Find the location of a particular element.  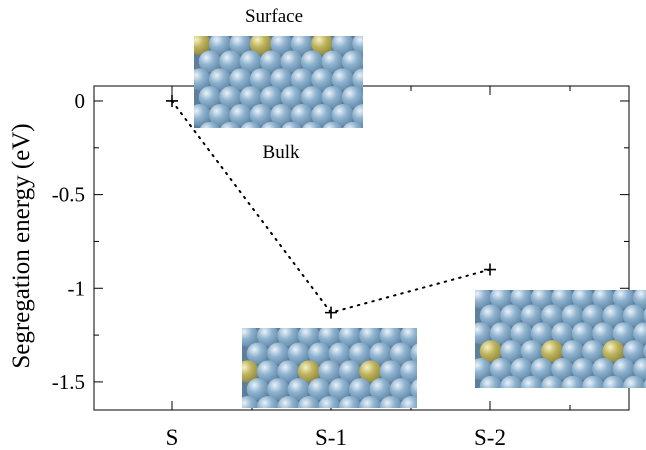

x-category-label: S-2 is located at coordinates (490, 437).